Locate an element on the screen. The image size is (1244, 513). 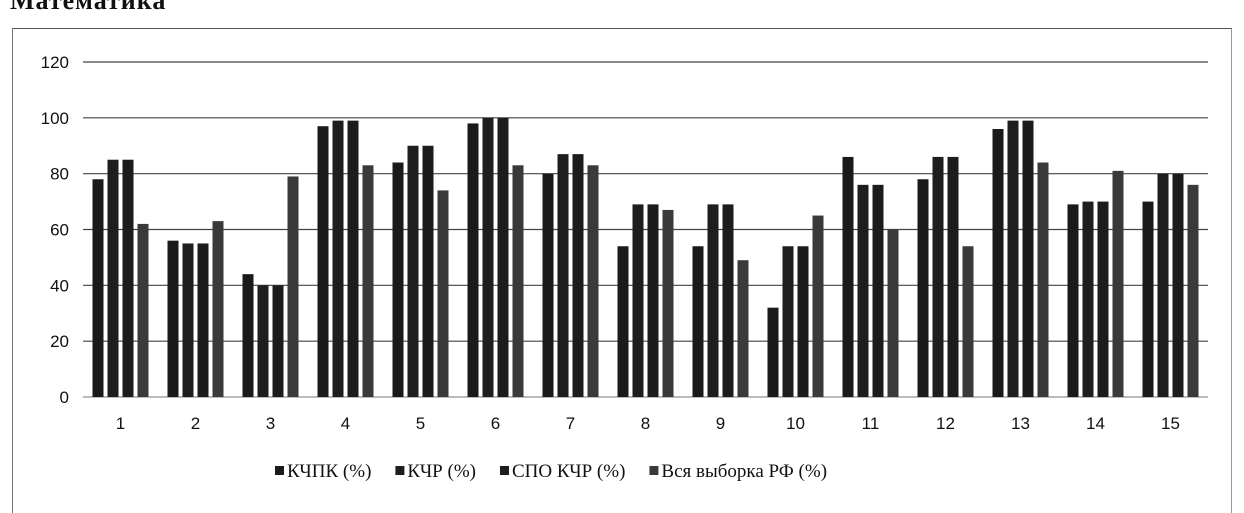
x-tick-label: 7 is located at coordinates (570, 423).